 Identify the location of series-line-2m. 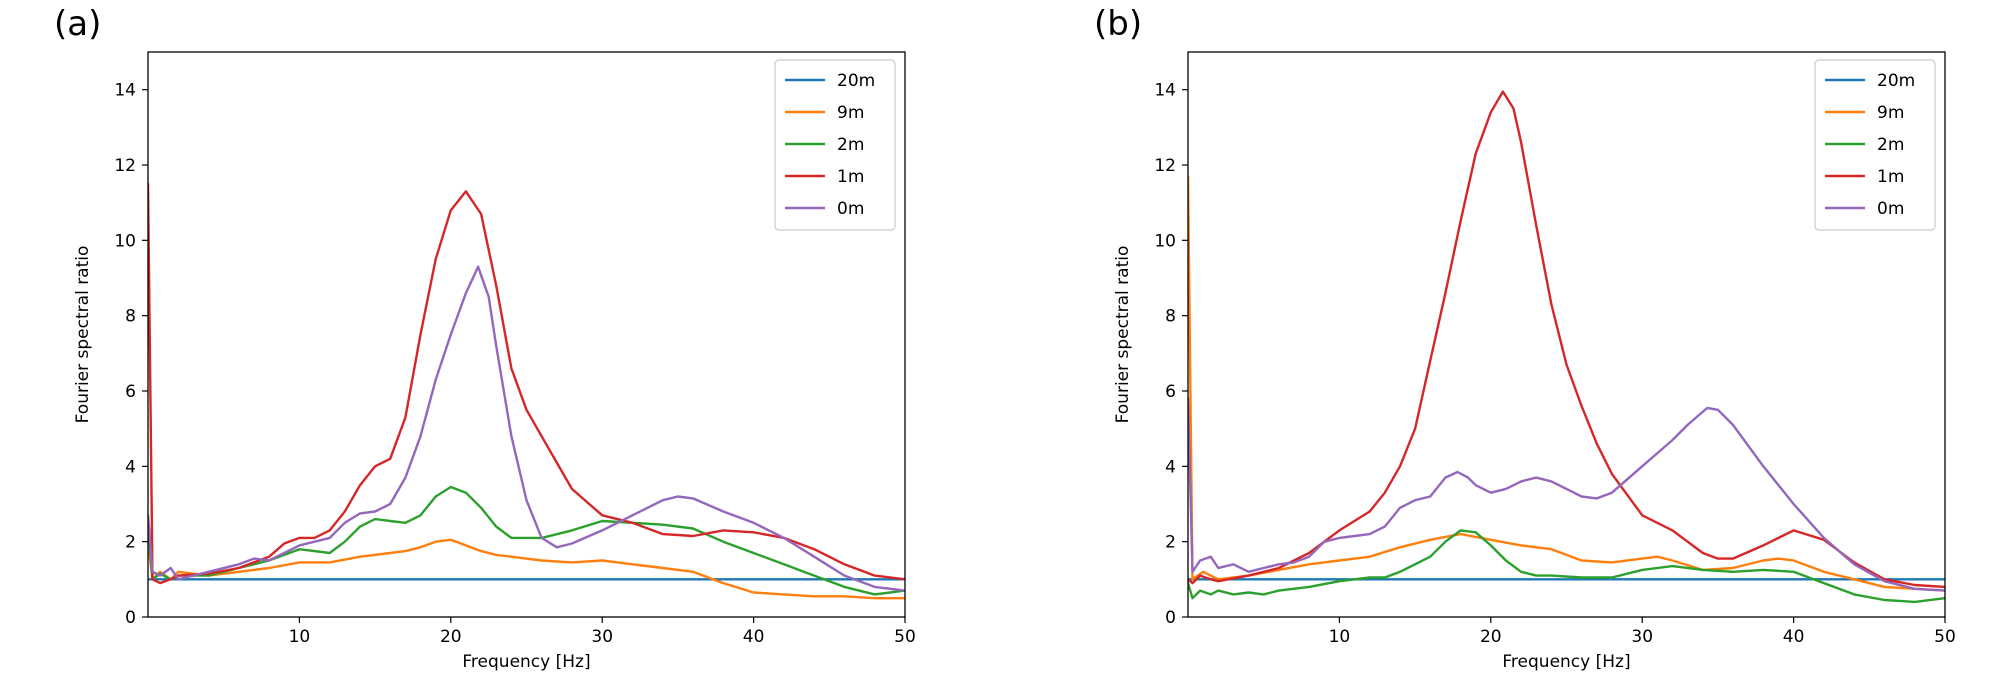
(1566, 566).